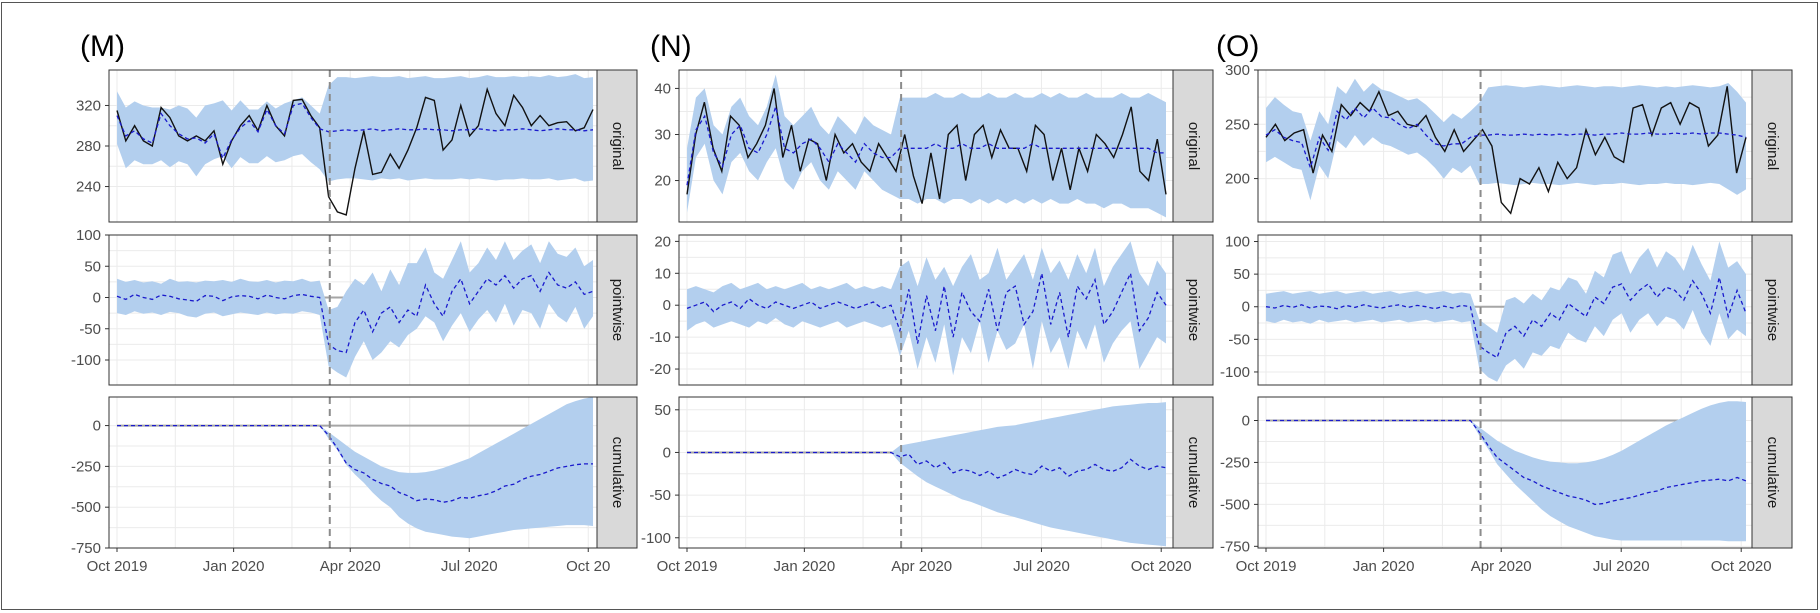  I want to click on facet-original: 240 280 320 original, so click(357, 146).